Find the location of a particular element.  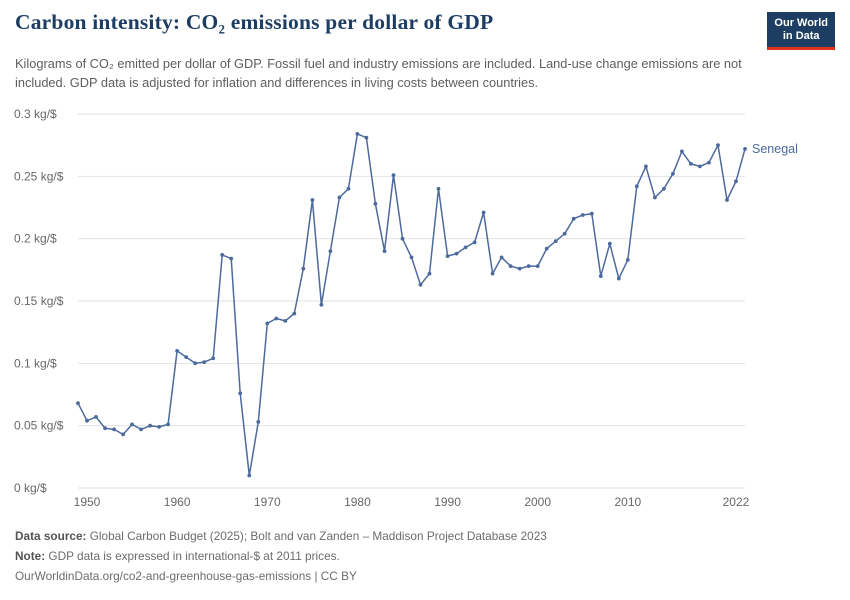

series-label: Senegal is located at coordinates (775, 149).